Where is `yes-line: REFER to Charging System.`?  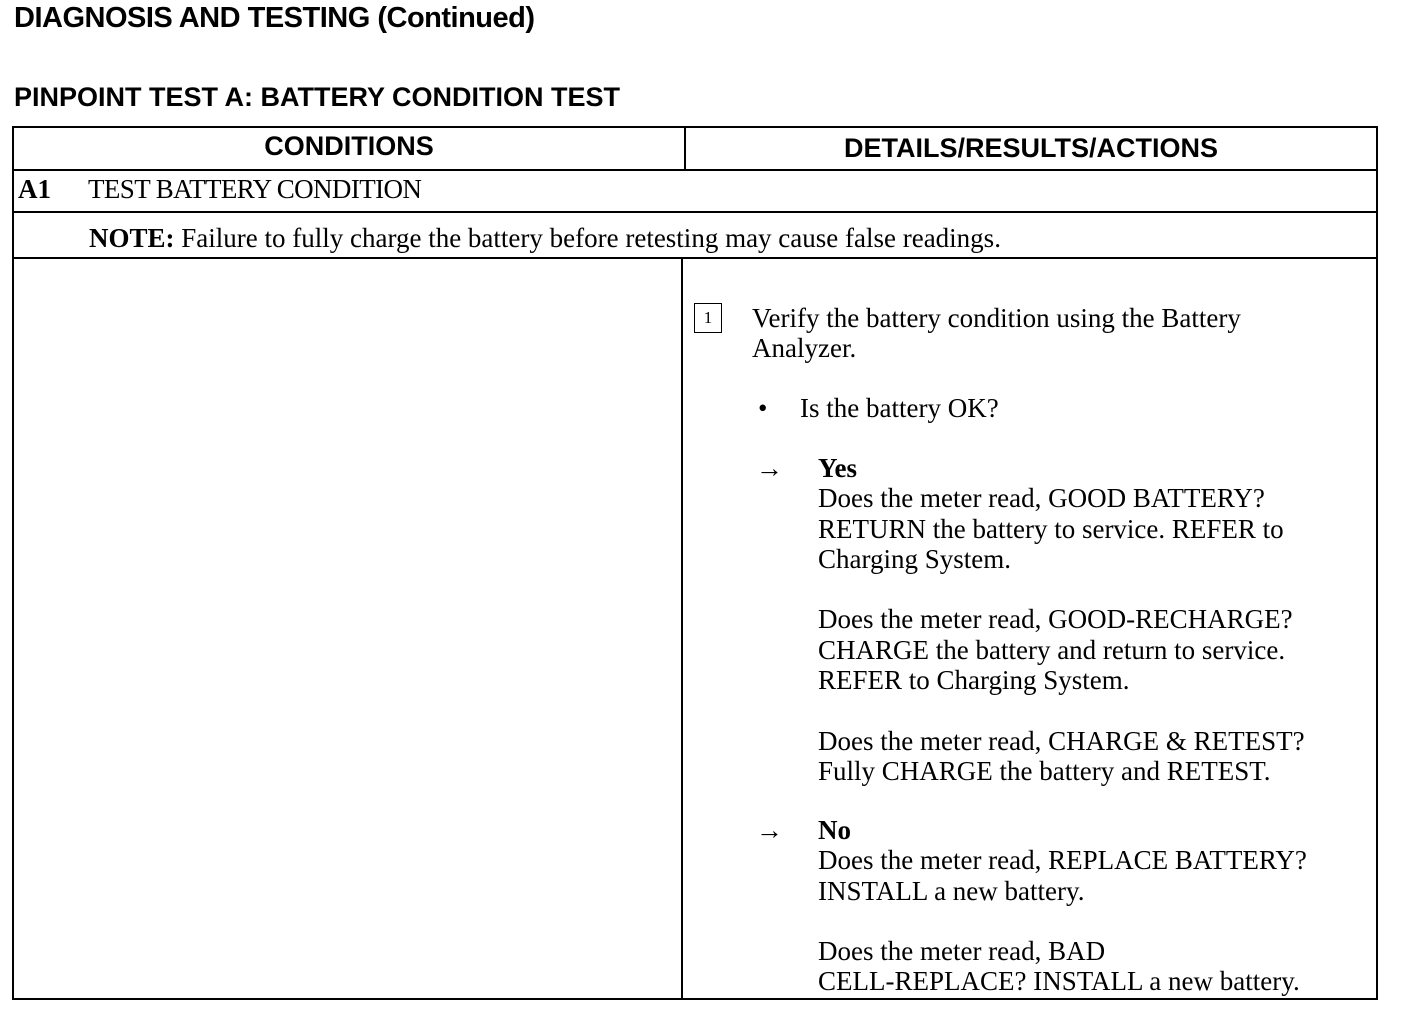
yes-line: REFER to Charging System. is located at coordinates (974, 680).